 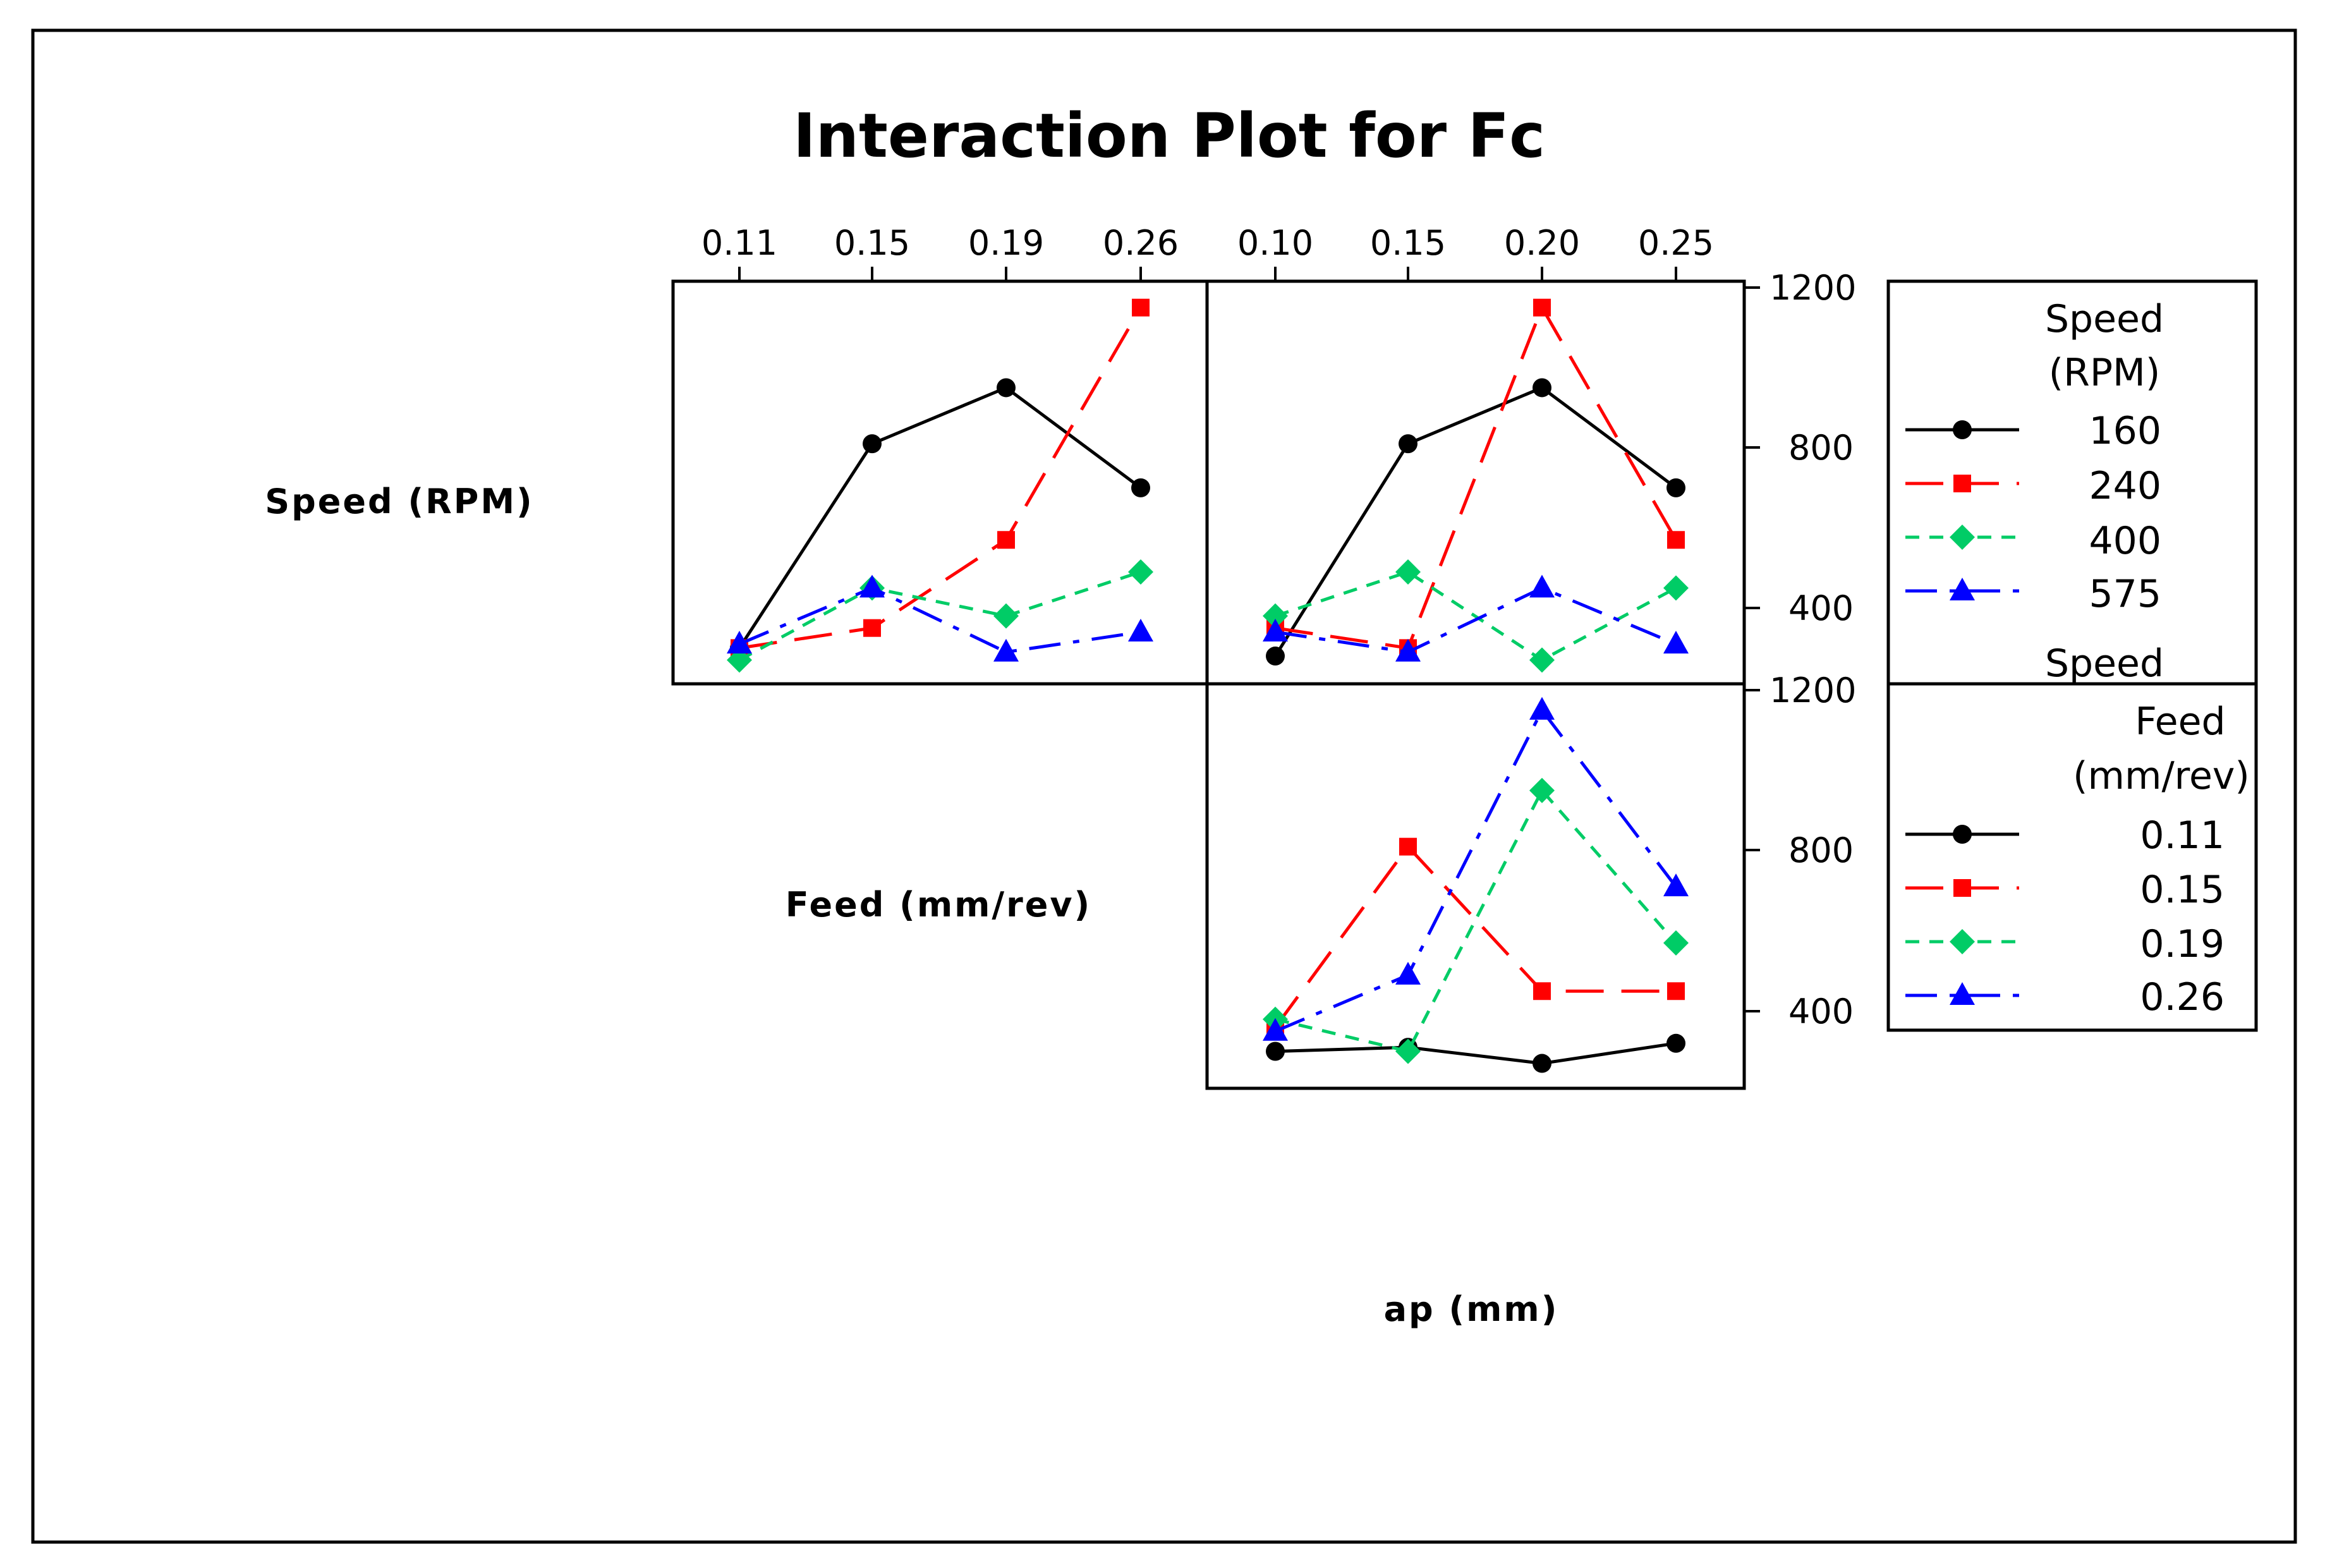 I want to click on series-line-0.26, so click(x=1476, y=870).